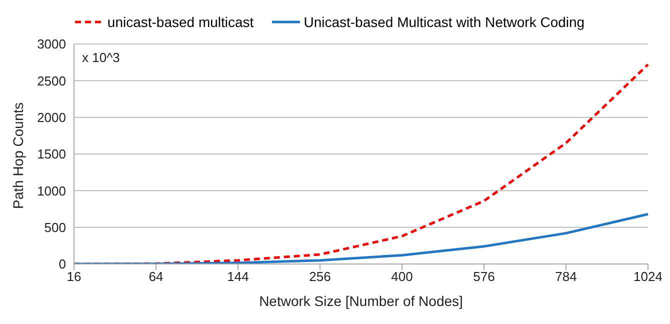 The width and height of the screenshot is (670, 324). Describe the element at coordinates (566, 276) in the screenshot. I see `x-tick-label: 784` at that location.